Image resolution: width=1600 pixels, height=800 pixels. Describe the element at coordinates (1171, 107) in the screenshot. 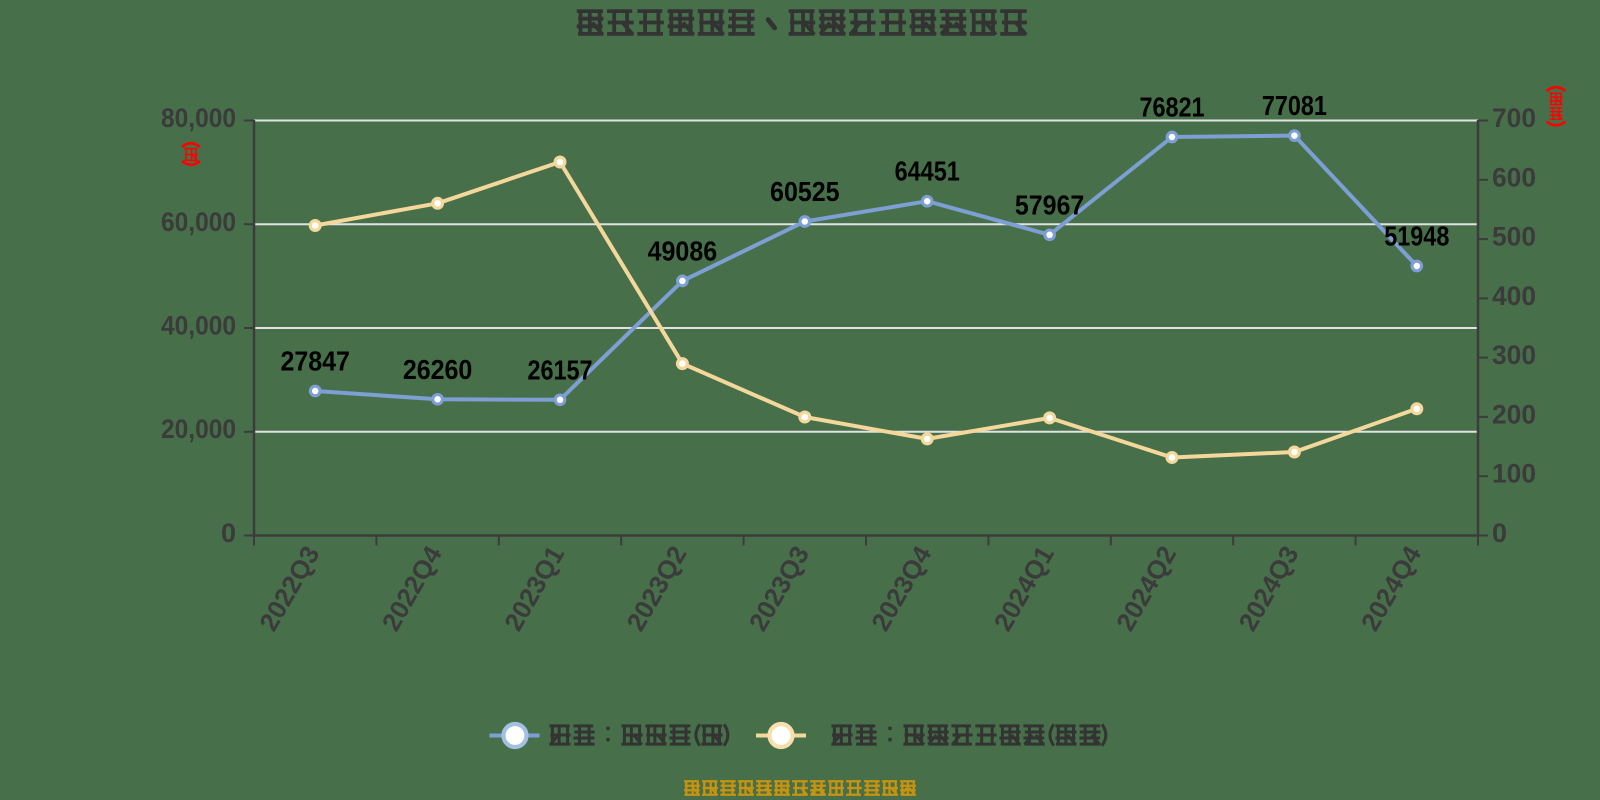

I see `svg-text: 76821` at that location.